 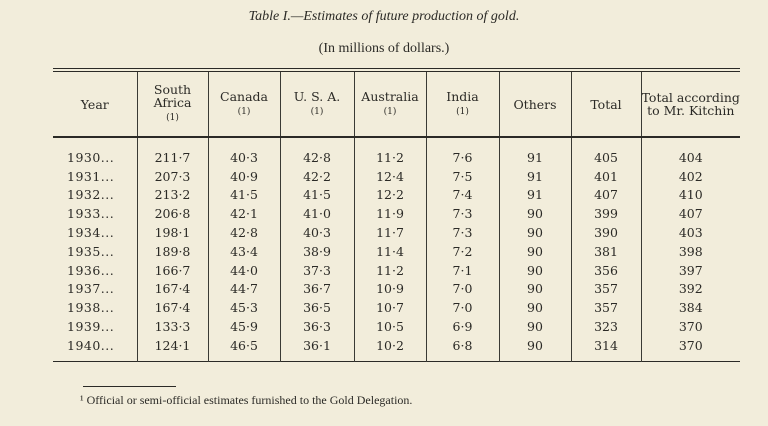 I want to click on value-cell: 392, so click(x=690, y=289).